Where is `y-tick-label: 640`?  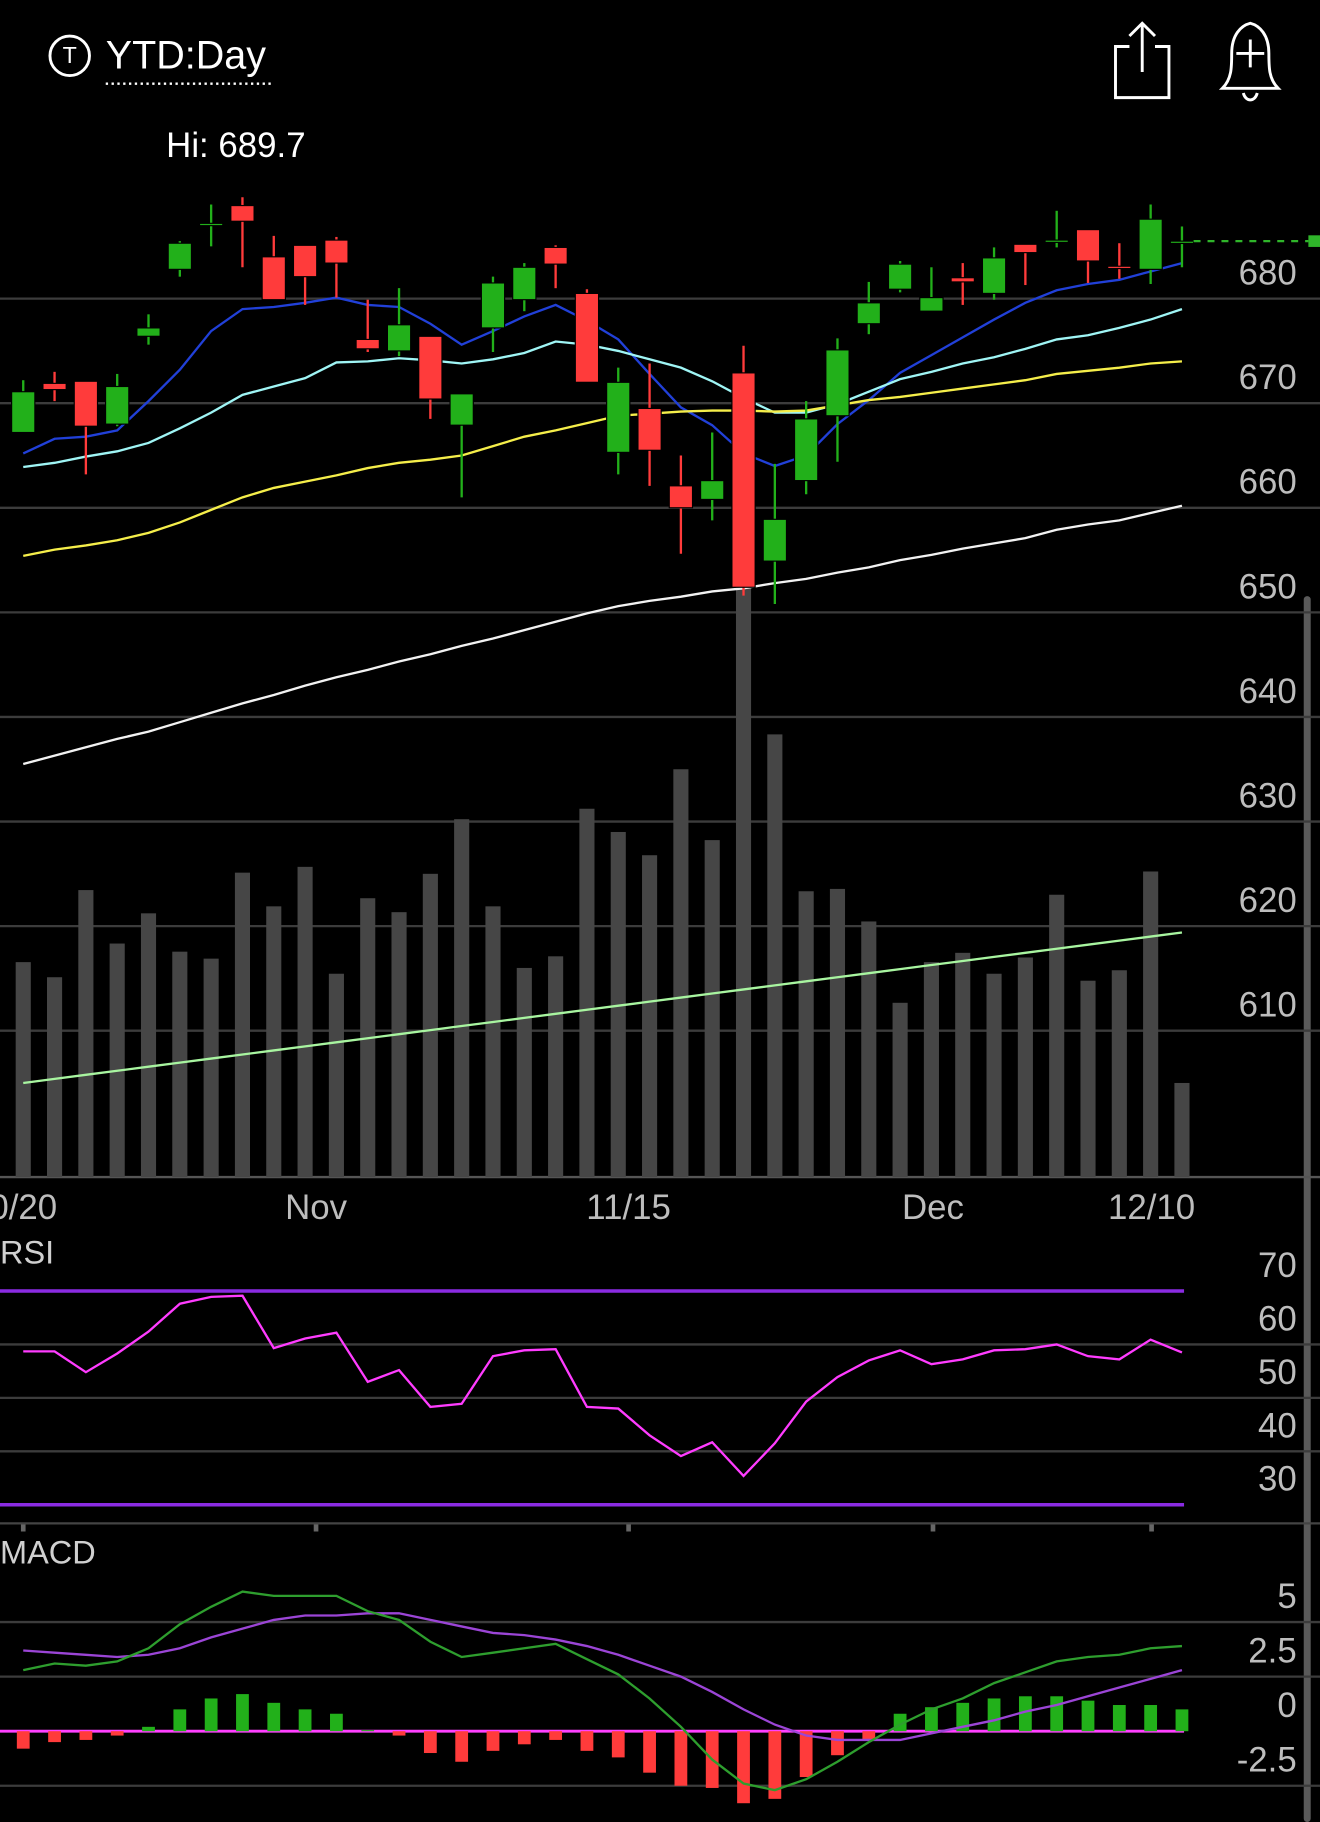
y-tick-label: 640 is located at coordinates (1268, 691).